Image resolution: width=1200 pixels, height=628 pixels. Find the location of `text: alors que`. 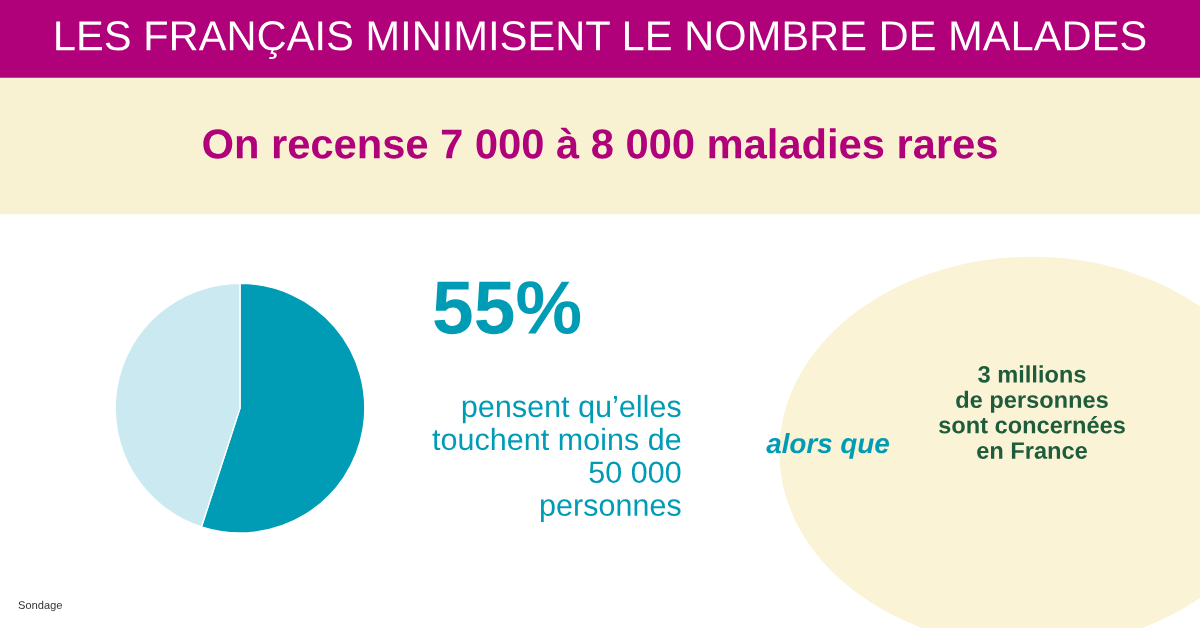

text: alors que is located at coordinates (827, 445).